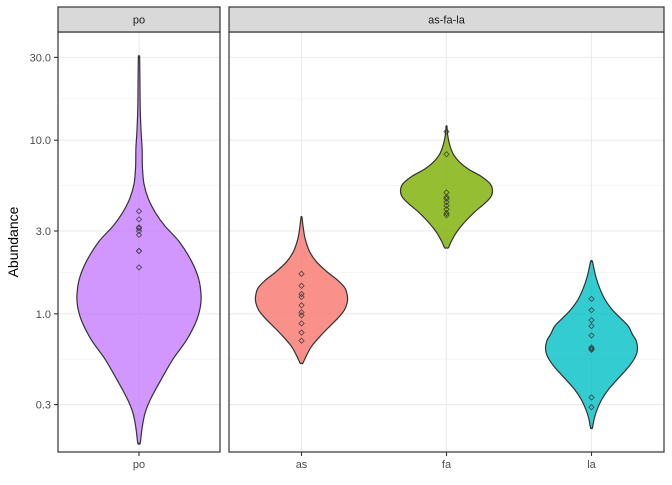 The image size is (672, 485). I want to click on y-tick-label: 0.3, so click(43, 406).